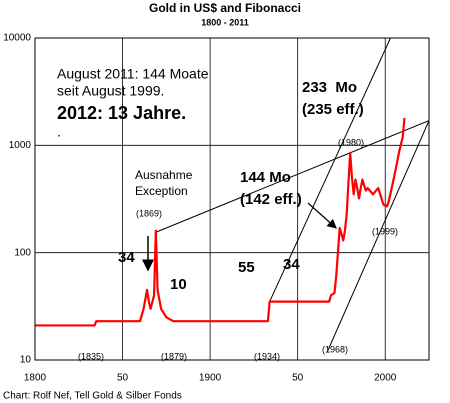 This screenshot has height=403, width=450. What do you see at coordinates (271, 199) in the screenshot?
I see `annotation: (142 eff.)` at bounding box center [271, 199].